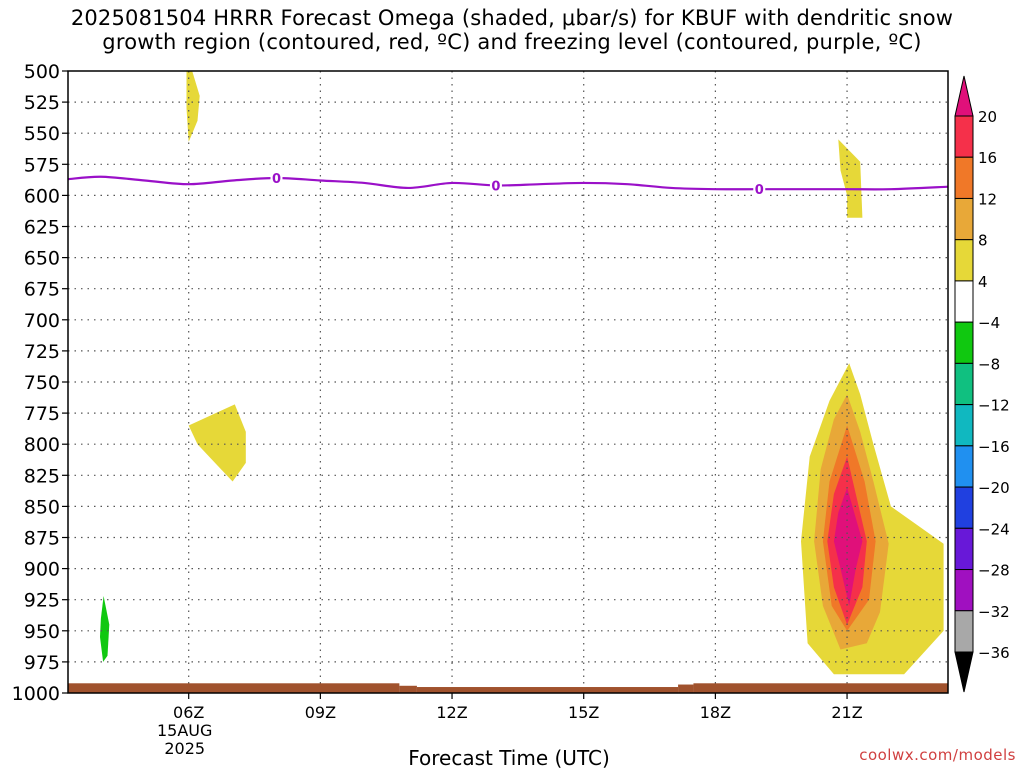  I want to click on colorbar-bottom-arrow, so click(964, 672).